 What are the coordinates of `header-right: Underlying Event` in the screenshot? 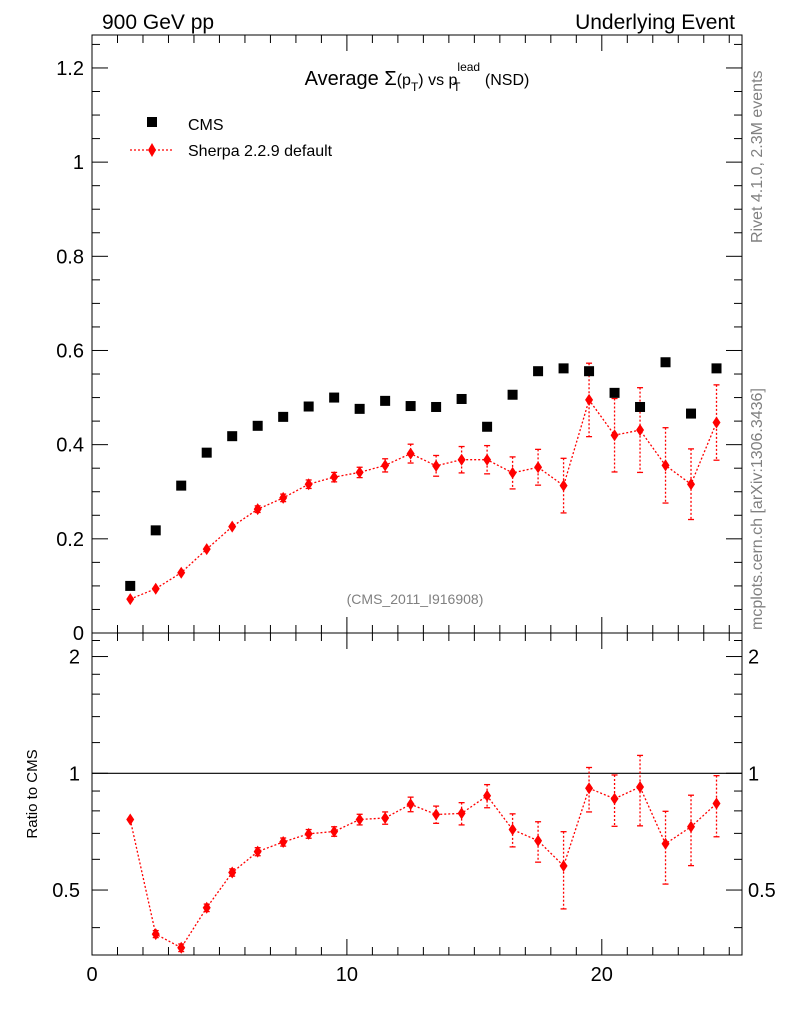 It's located at (655, 22).